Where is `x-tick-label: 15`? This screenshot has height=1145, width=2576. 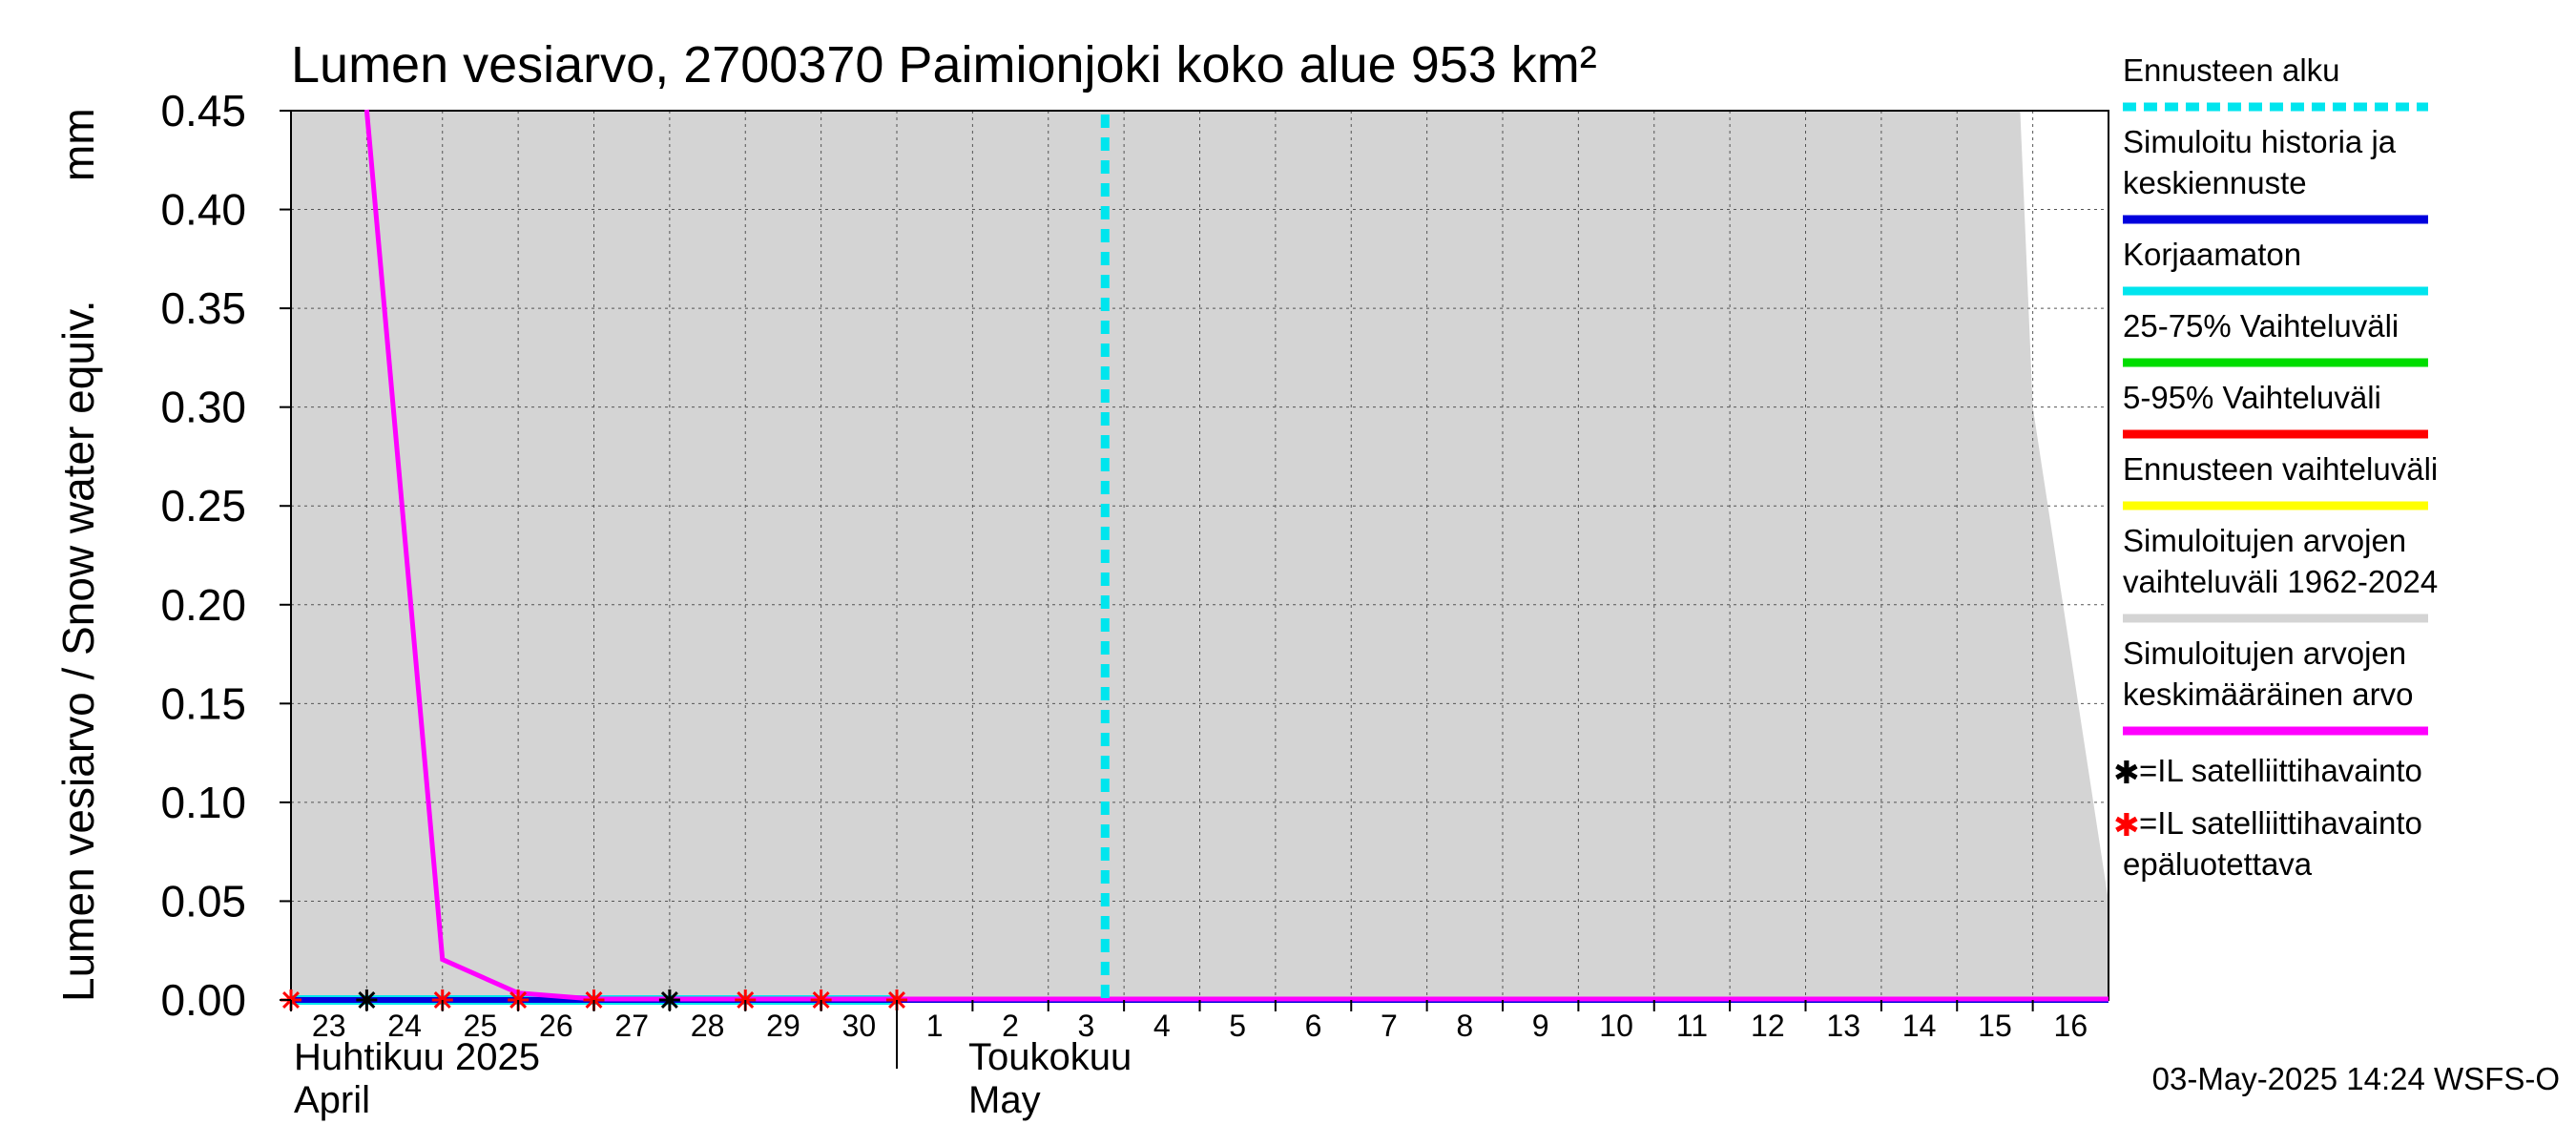 x-tick-label: 15 is located at coordinates (1995, 1026).